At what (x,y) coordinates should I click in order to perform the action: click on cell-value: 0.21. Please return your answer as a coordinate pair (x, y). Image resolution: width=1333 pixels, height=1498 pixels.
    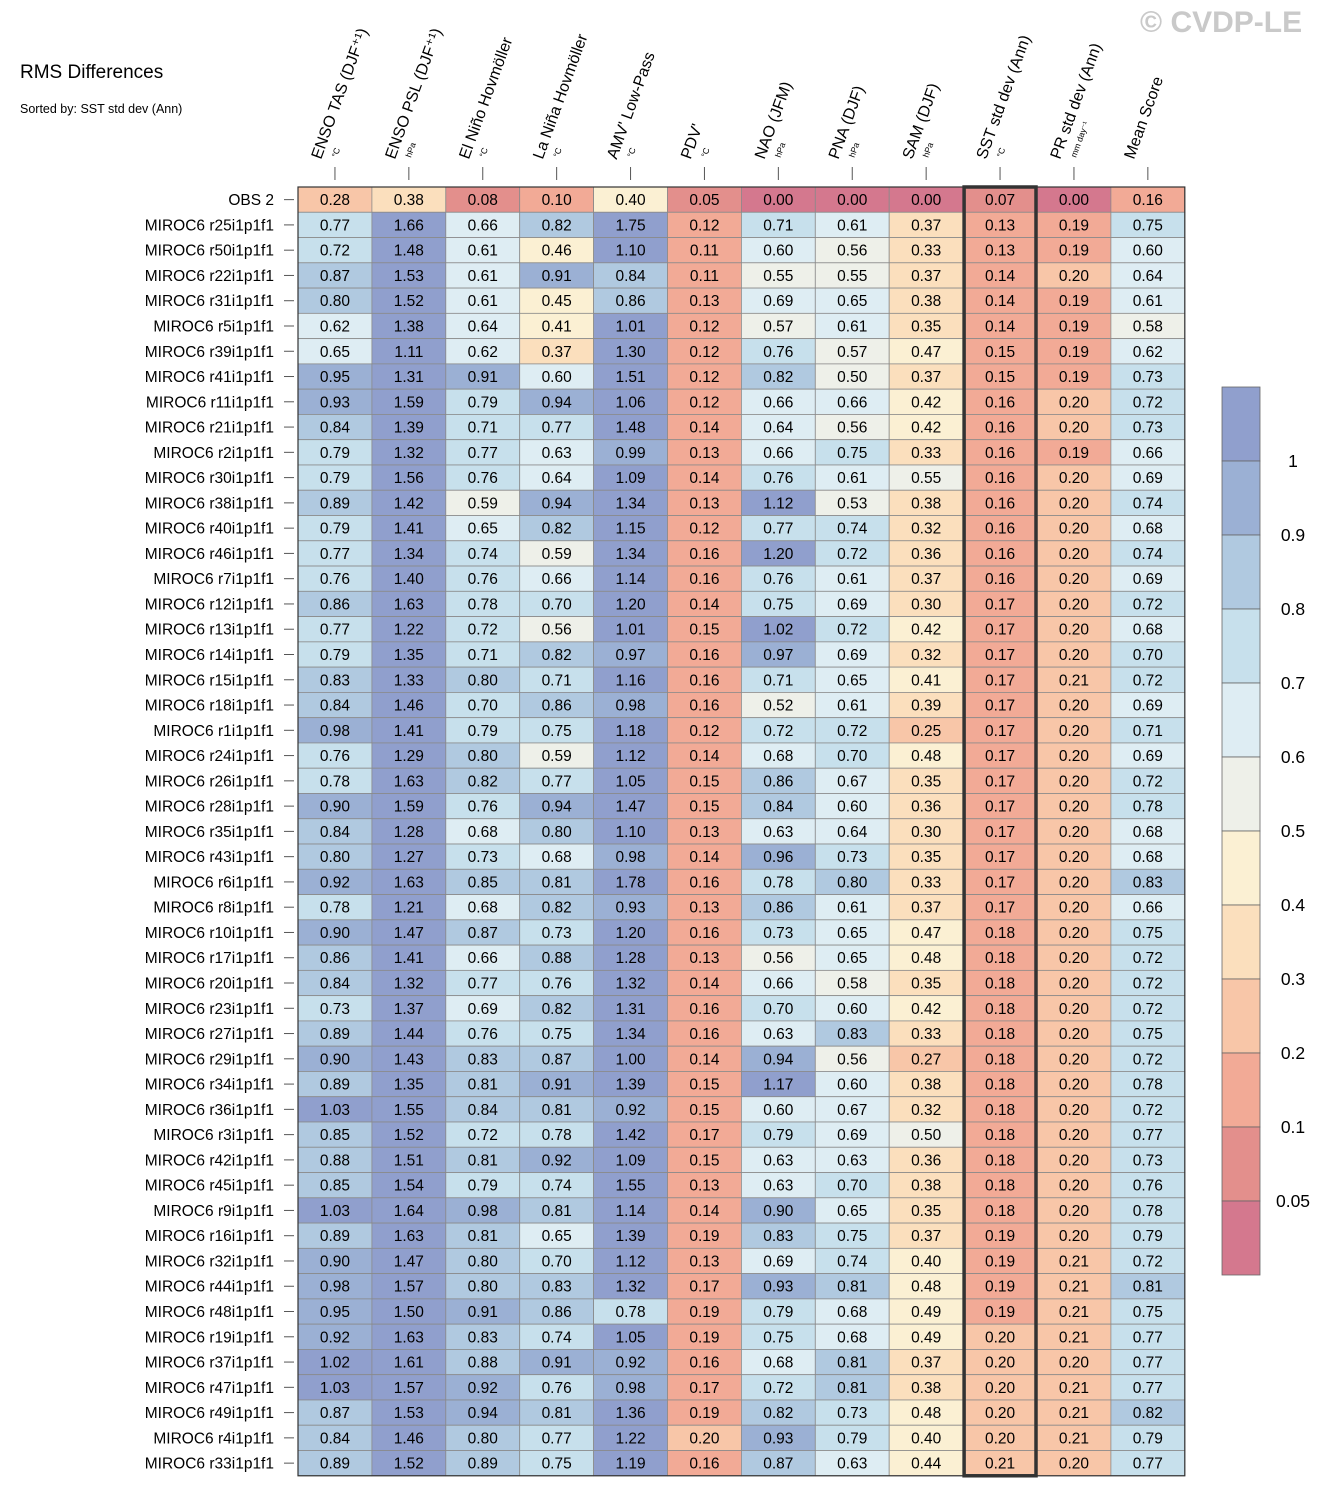
    Looking at the image, I should click on (1074, 1261).